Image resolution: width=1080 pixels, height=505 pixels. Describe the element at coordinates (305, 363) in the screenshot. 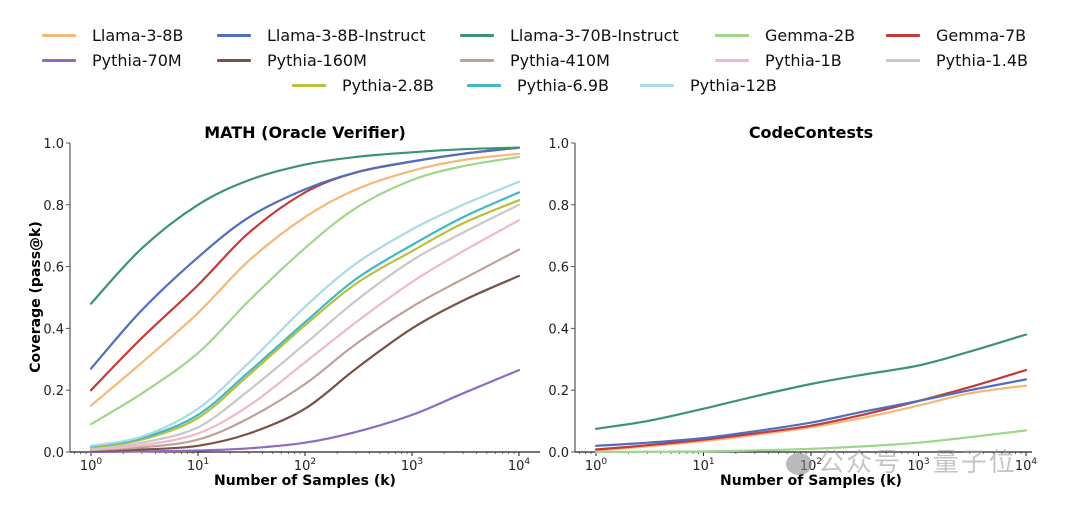

I see `series-line-pythia-160m` at that location.